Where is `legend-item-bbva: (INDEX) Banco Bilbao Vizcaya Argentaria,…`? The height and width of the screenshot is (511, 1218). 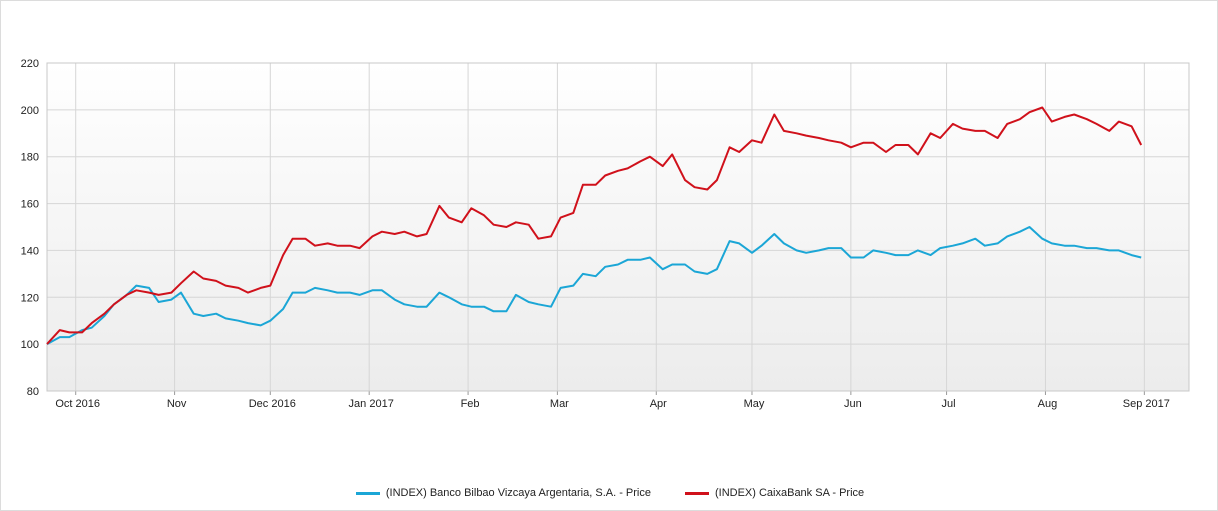
legend-item-bbva: (INDEX) Banco Bilbao Vizcaya Argentaria,… is located at coordinates (503, 493).